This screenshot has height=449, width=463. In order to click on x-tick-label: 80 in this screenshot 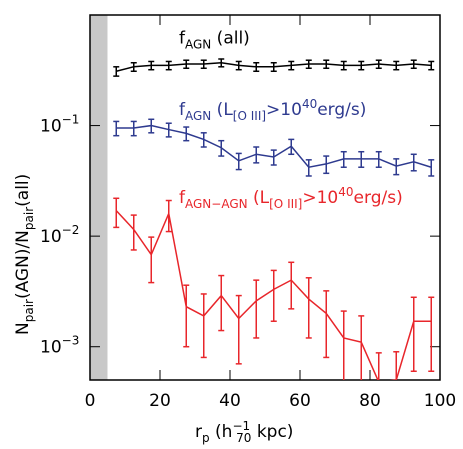, I will do `click(370, 401)`.